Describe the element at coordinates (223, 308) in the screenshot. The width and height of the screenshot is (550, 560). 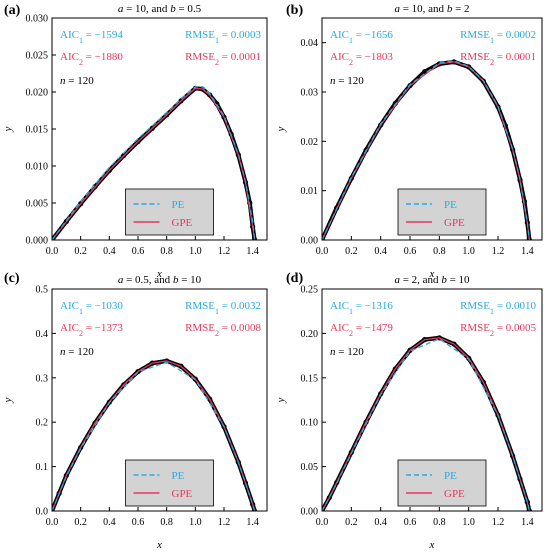
I see `rmse1-annotation: RMSE1 = 0.0032` at that location.